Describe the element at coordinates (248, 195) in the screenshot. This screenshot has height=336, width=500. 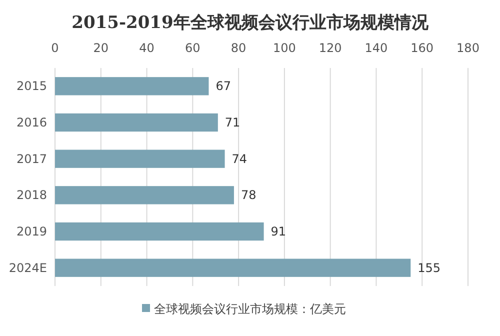
I see `data-label: 78` at that location.